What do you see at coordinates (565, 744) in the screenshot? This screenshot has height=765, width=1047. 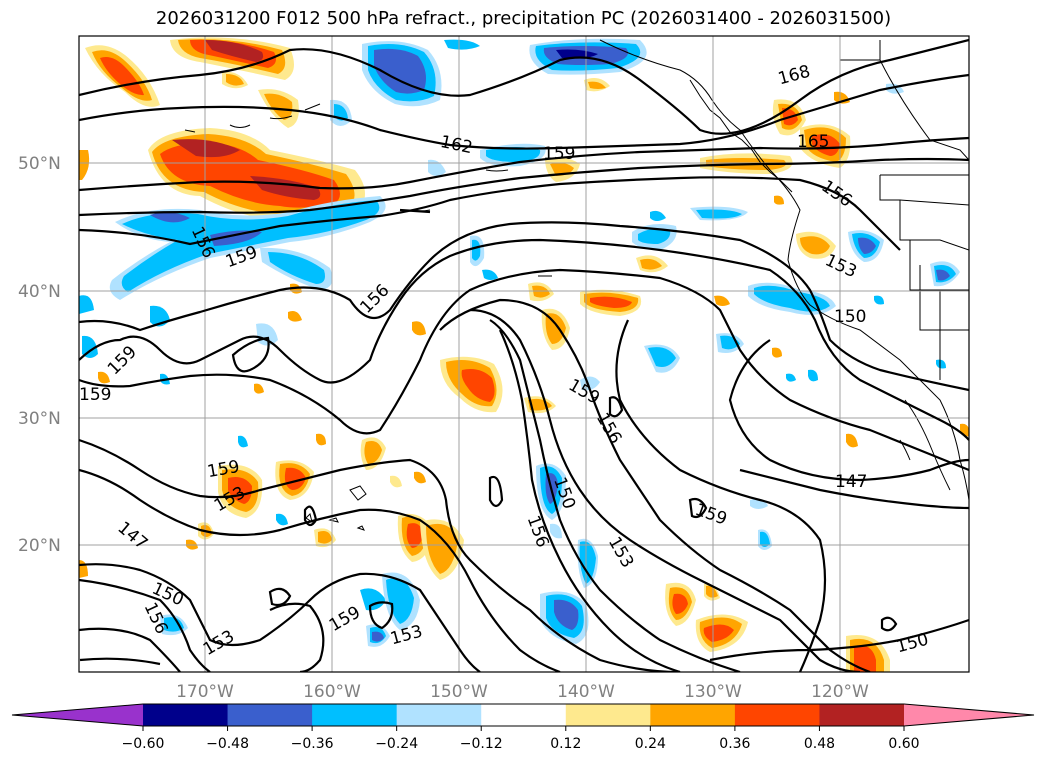 I see `colorbar-tick-label: 0.12` at bounding box center [565, 744].